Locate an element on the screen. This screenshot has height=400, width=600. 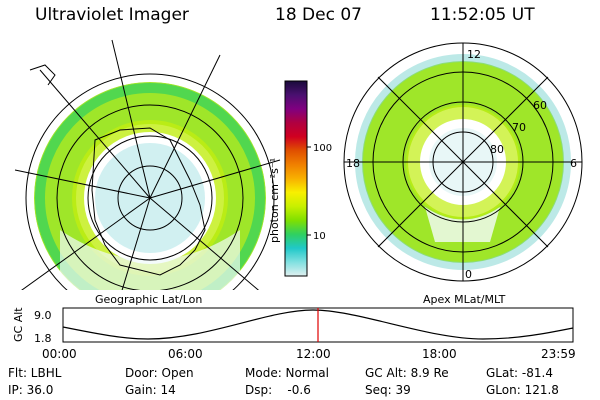
altitude-plot: 9.0 1.8 GC Alt is located at coordinates (293, 326).